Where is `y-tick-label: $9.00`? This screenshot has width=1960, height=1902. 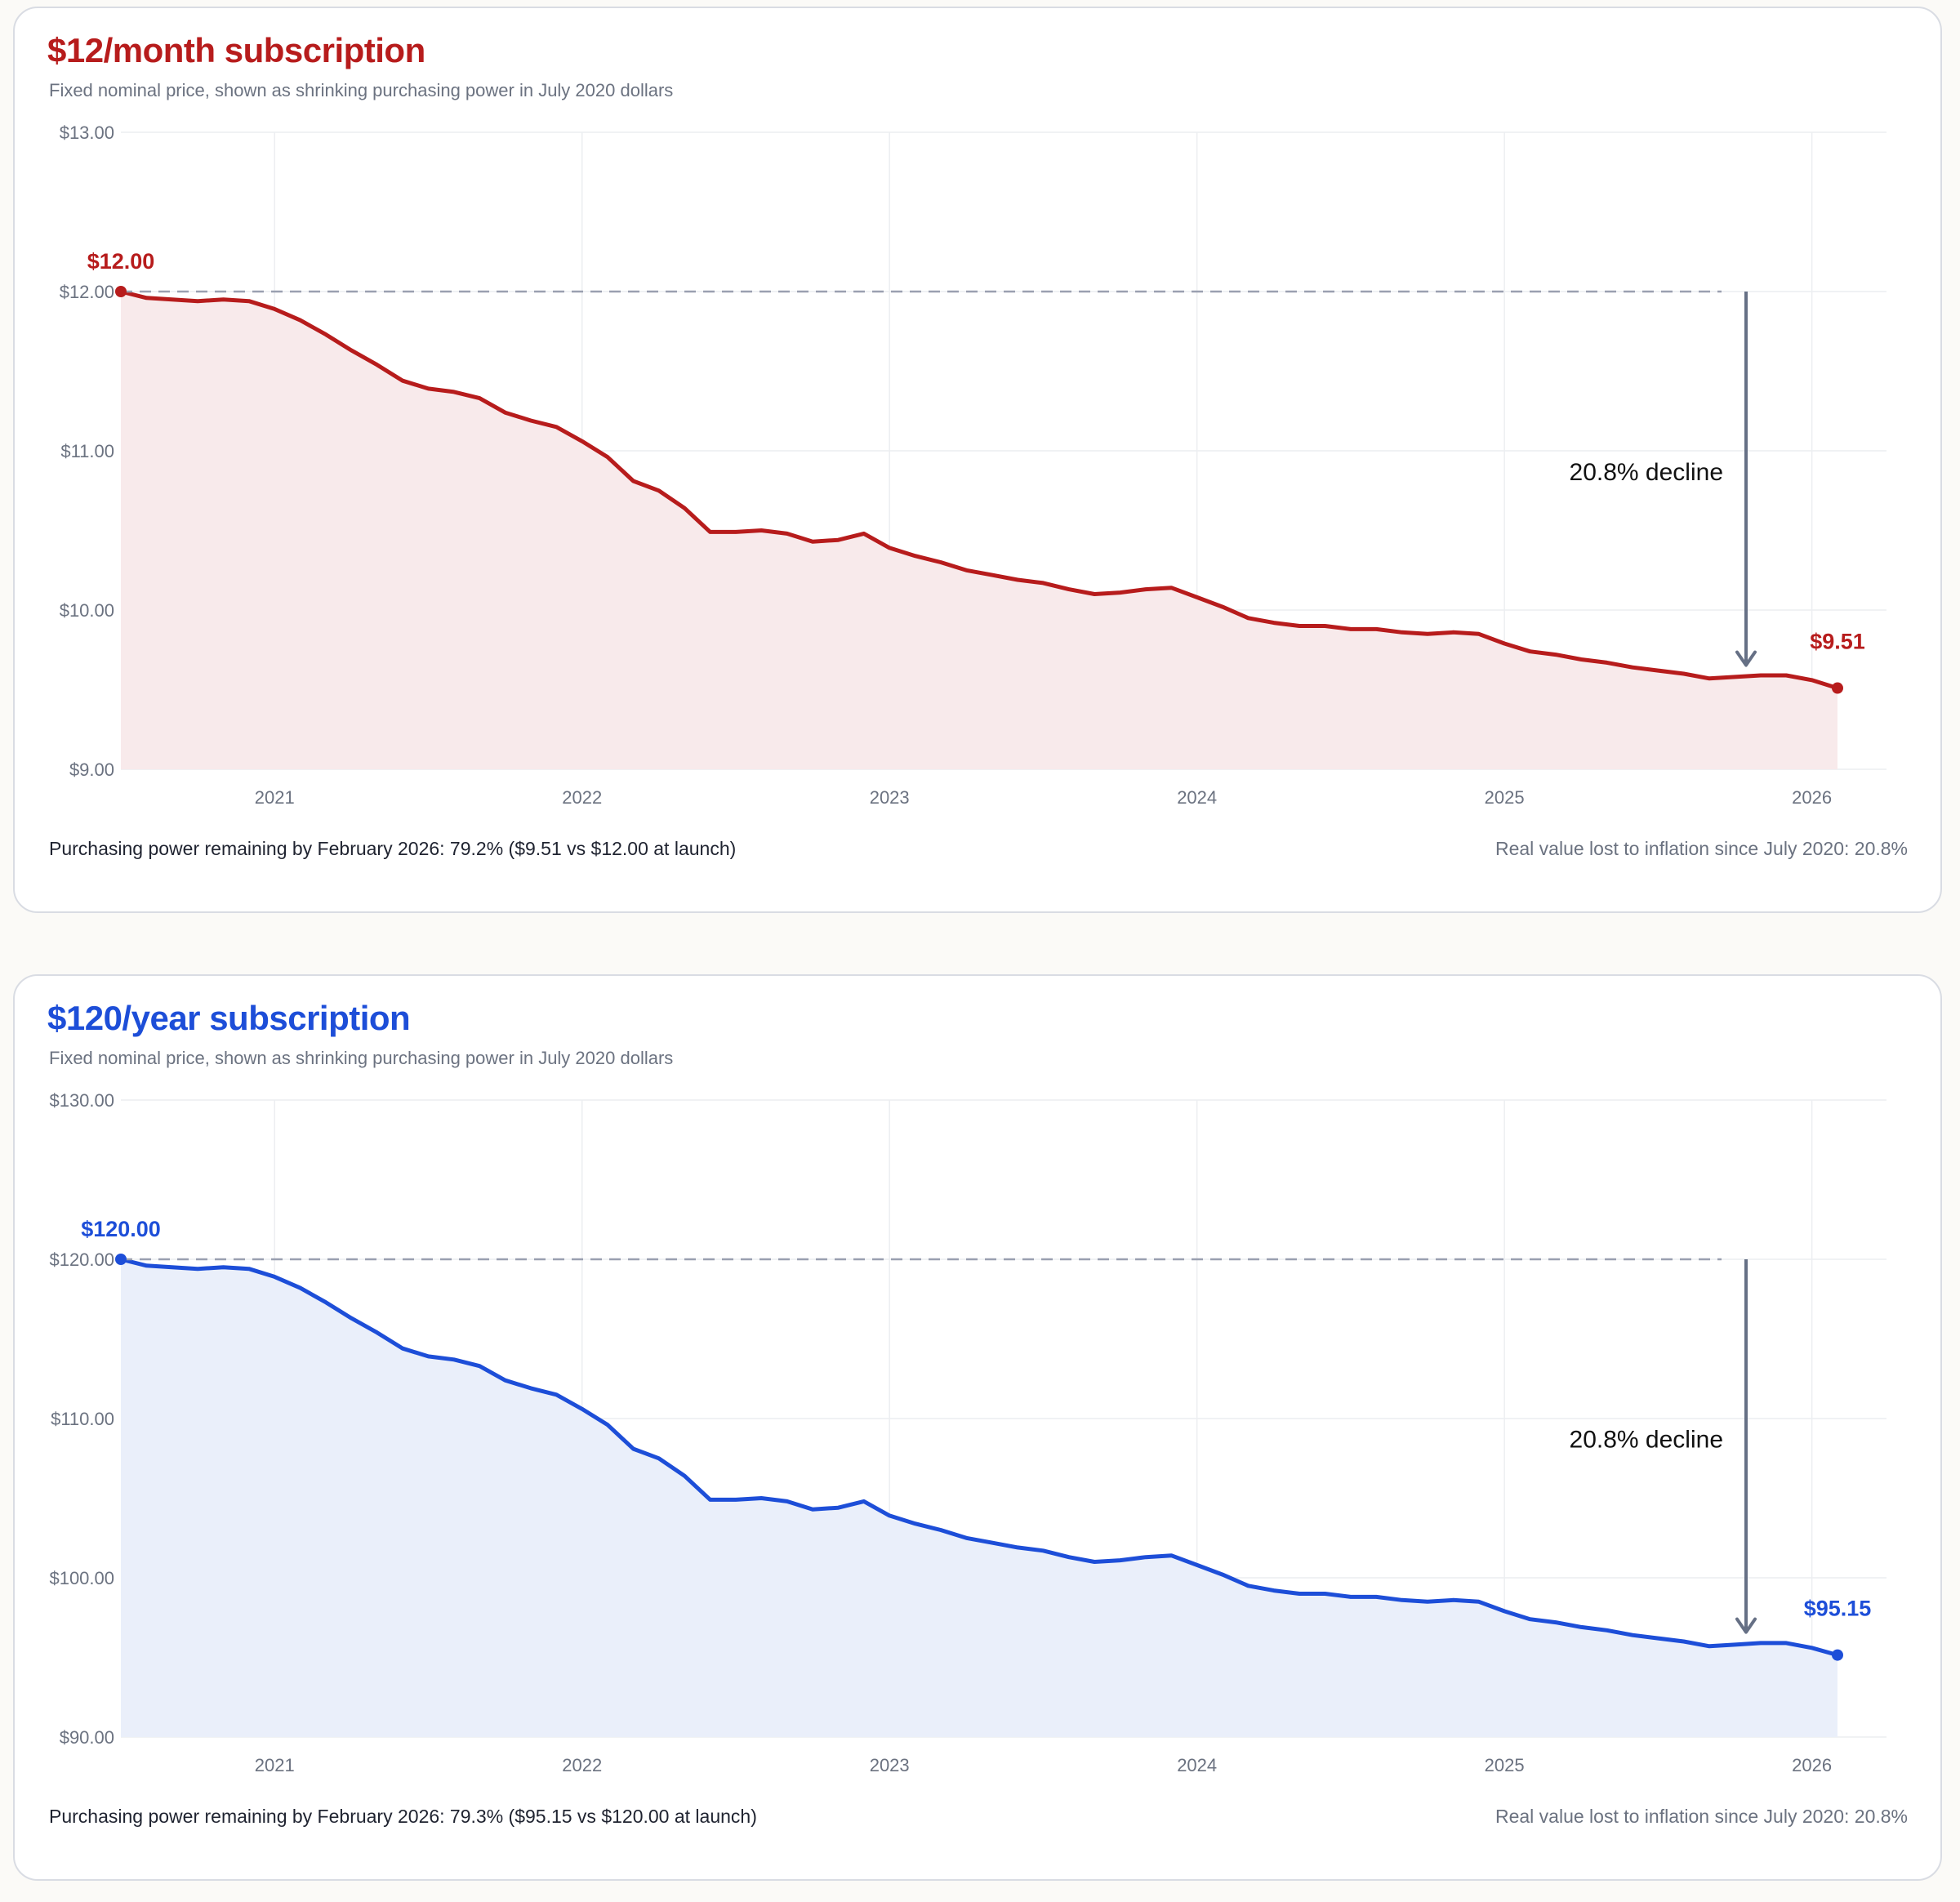 y-tick-label: $9.00 is located at coordinates (91, 769).